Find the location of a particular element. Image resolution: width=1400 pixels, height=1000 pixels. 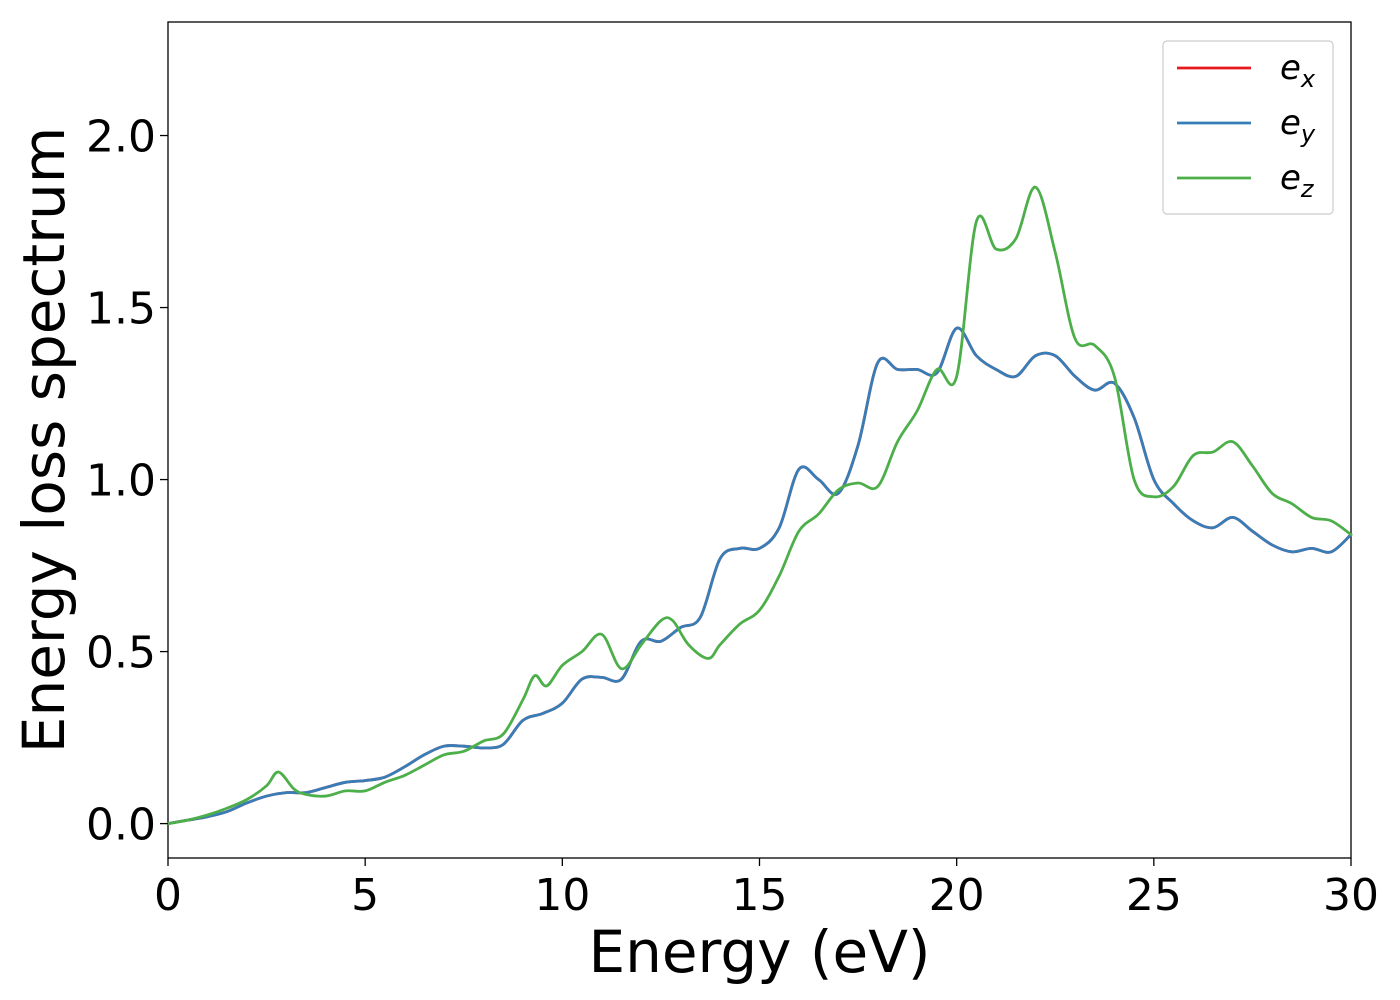

y-axis-label: Energy loss spectrum is located at coordinates (44, 440).